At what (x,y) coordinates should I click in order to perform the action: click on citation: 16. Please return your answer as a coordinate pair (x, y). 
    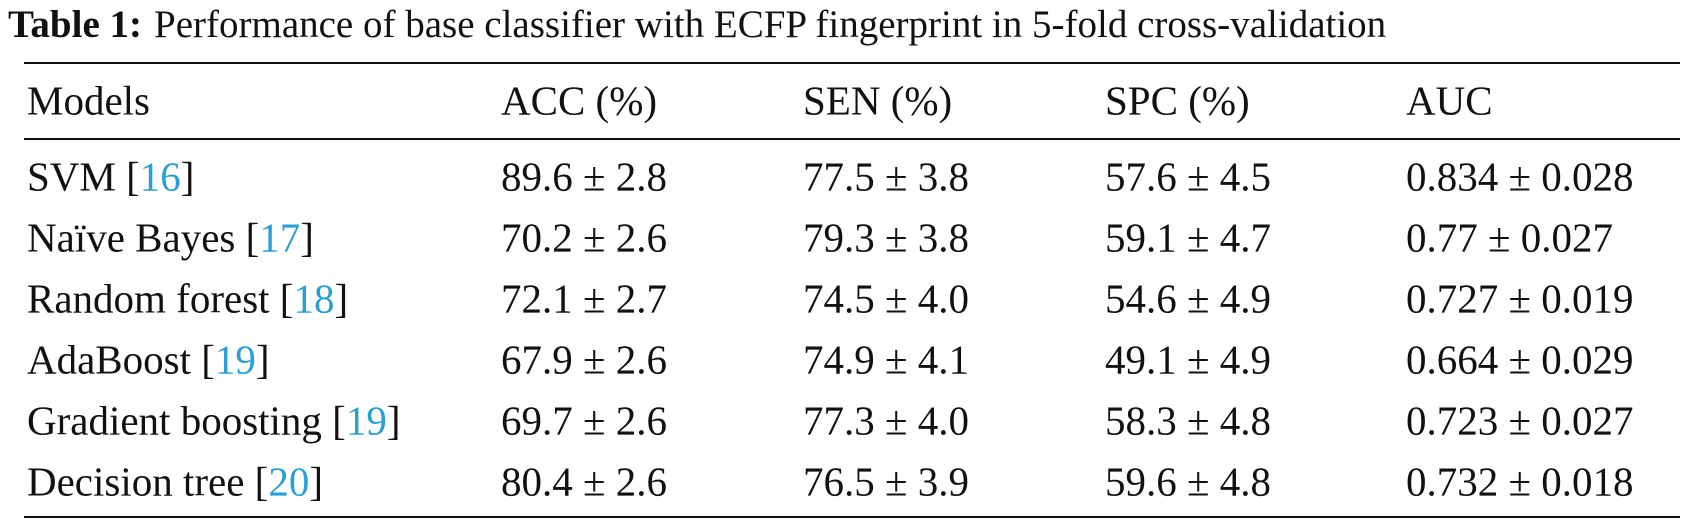
    Looking at the image, I should click on (160, 176).